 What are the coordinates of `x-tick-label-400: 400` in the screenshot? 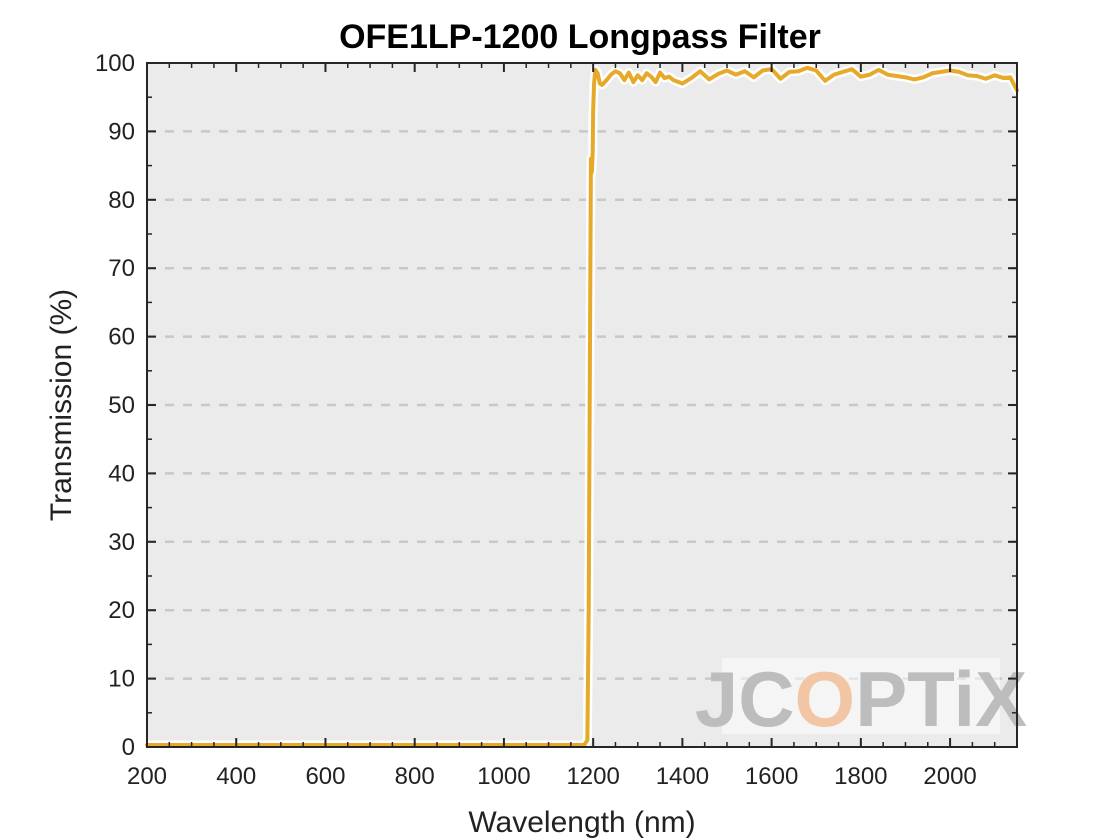 It's located at (236, 776).